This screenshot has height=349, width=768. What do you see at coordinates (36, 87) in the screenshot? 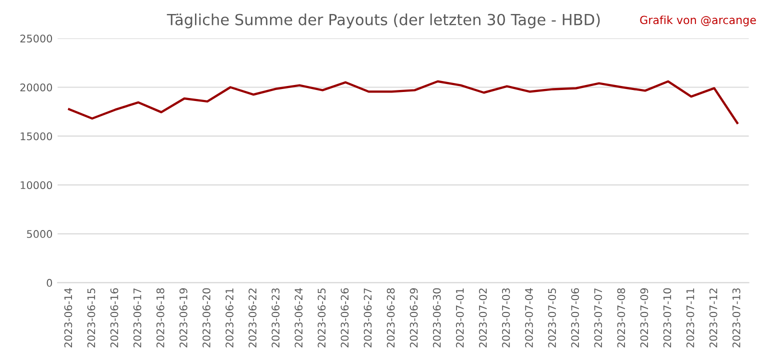
I see `y-tick-label: 20000` at bounding box center [36, 87].